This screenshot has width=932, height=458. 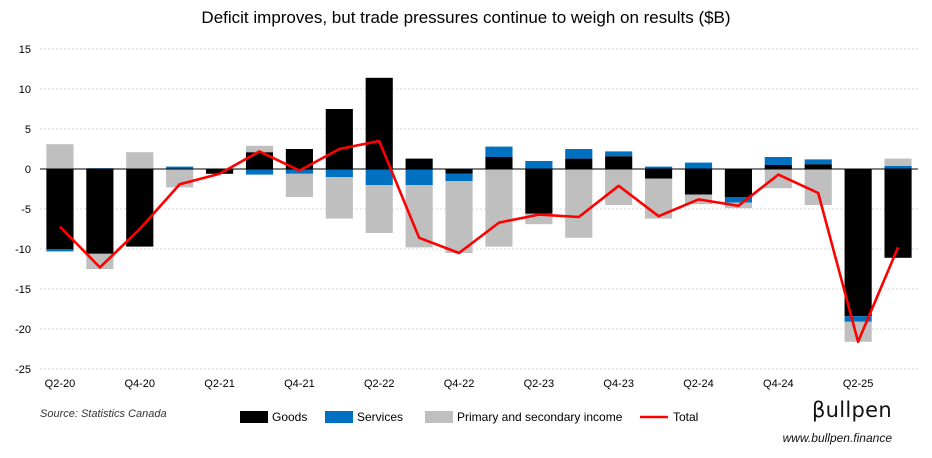 I want to click on x-tick-label: Q2-22, so click(x=379, y=384).